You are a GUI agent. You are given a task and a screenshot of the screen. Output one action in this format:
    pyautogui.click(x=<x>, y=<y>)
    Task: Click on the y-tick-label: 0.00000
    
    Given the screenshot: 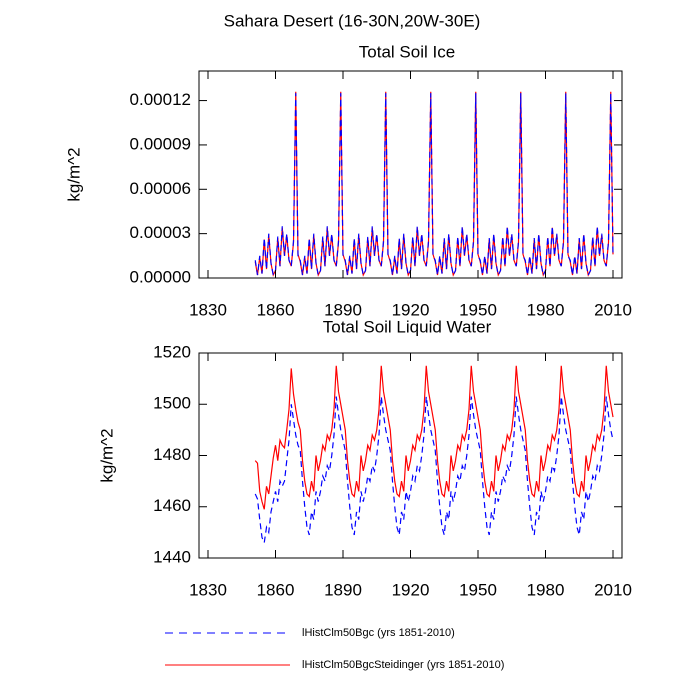 What is the action you would take?
    pyautogui.click(x=160, y=276)
    